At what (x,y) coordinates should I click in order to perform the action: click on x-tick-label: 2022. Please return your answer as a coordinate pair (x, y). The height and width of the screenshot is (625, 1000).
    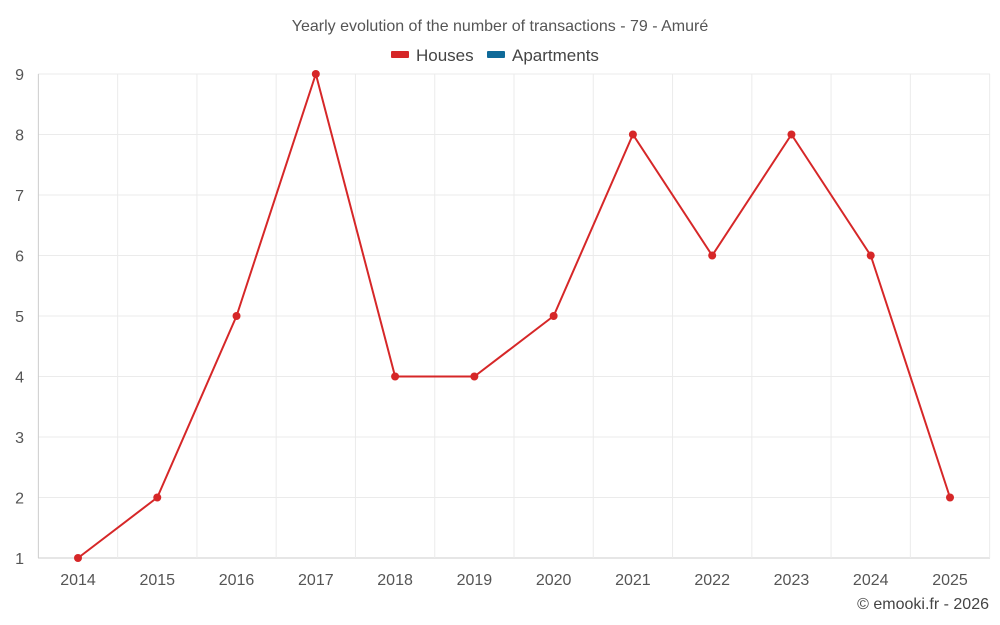
    Looking at the image, I should click on (712, 580).